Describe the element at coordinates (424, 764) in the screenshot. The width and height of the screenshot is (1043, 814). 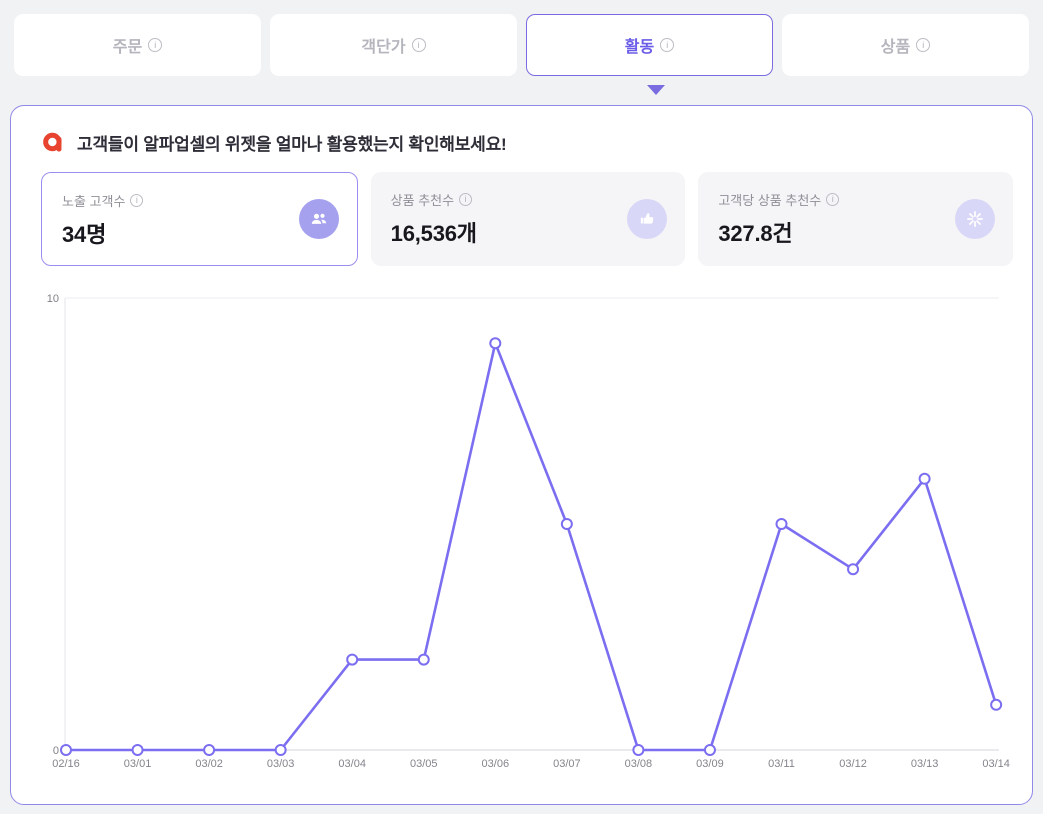
I see `svg-text: 03/05` at that location.